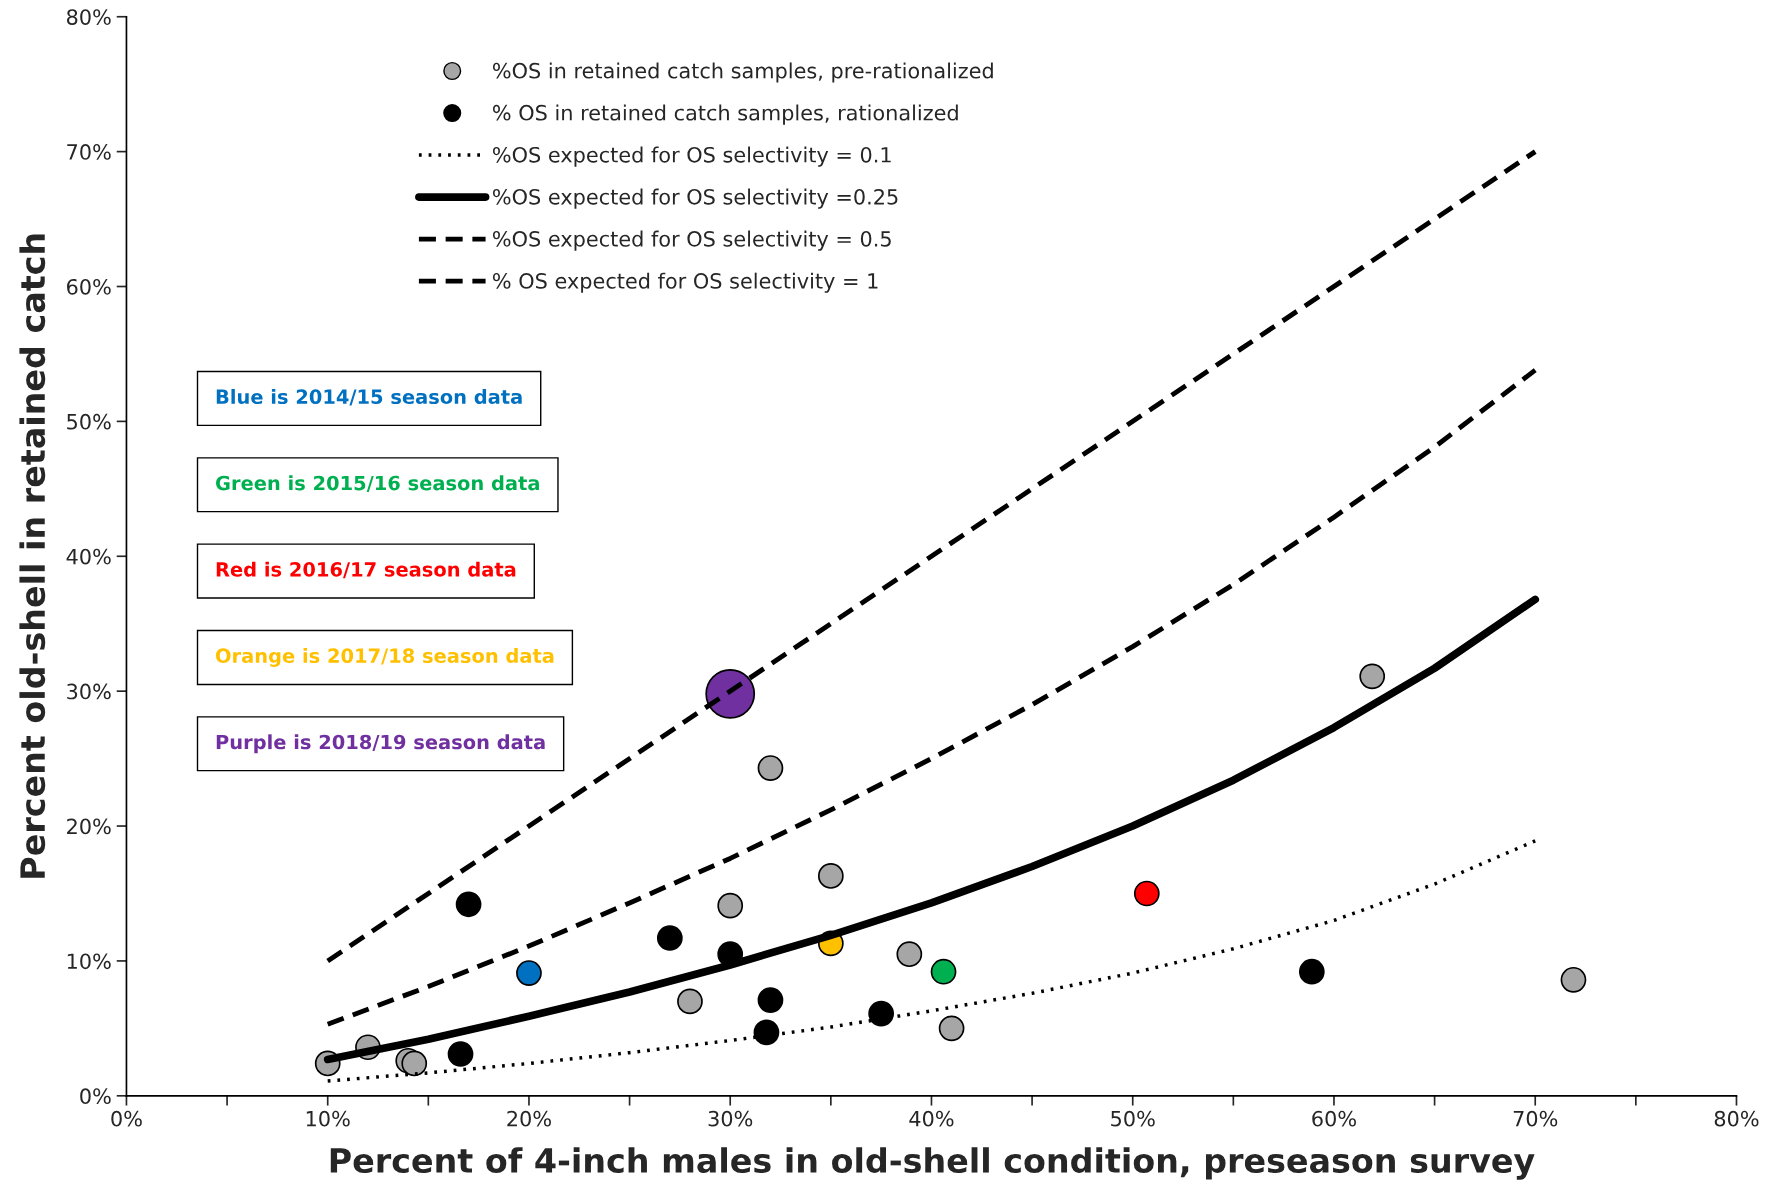  I want to click on y-tick-label: 10%, so click(89, 961).